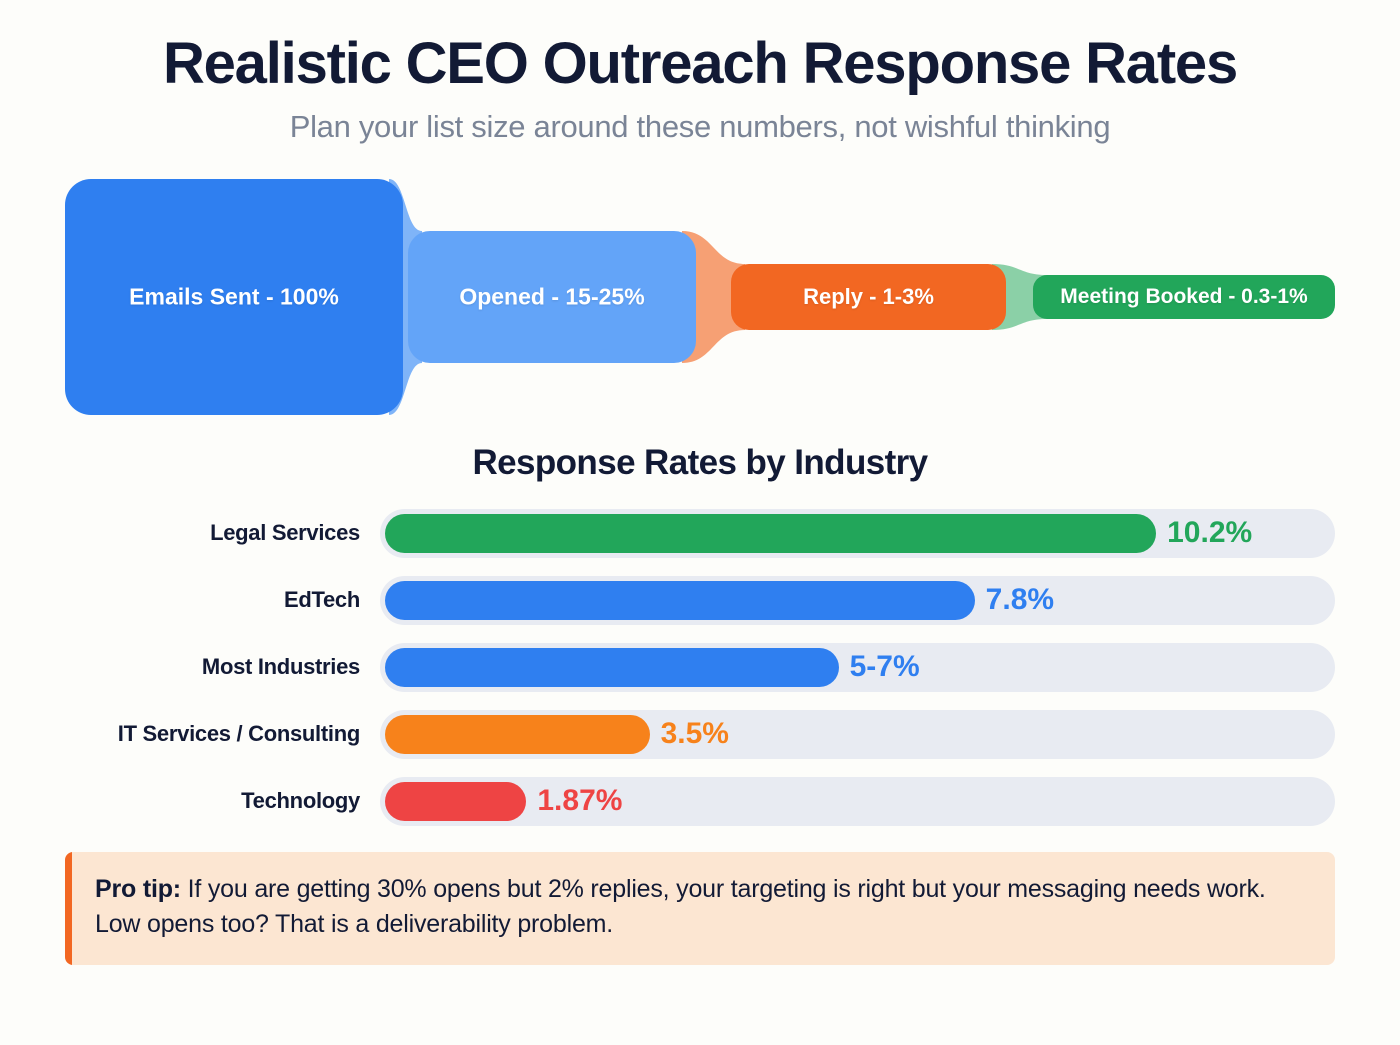  I want to click on bar-category-label: IT Services / Consulting, so click(239, 734).